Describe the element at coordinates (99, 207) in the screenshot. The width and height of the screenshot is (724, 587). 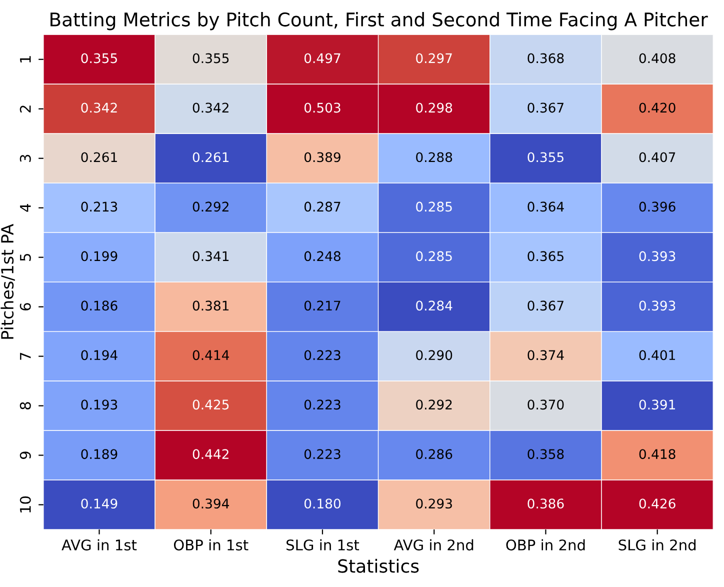
I see `data-label: 0.213` at that location.